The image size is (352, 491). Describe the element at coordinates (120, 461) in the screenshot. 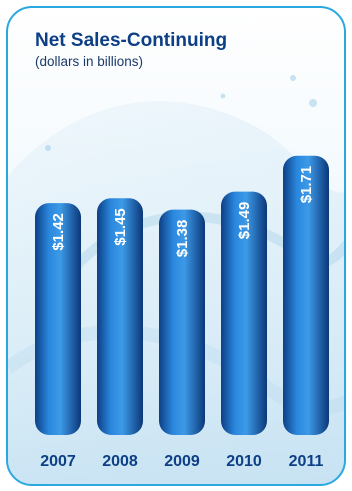

I see `category-label-2008: 2008` at that location.